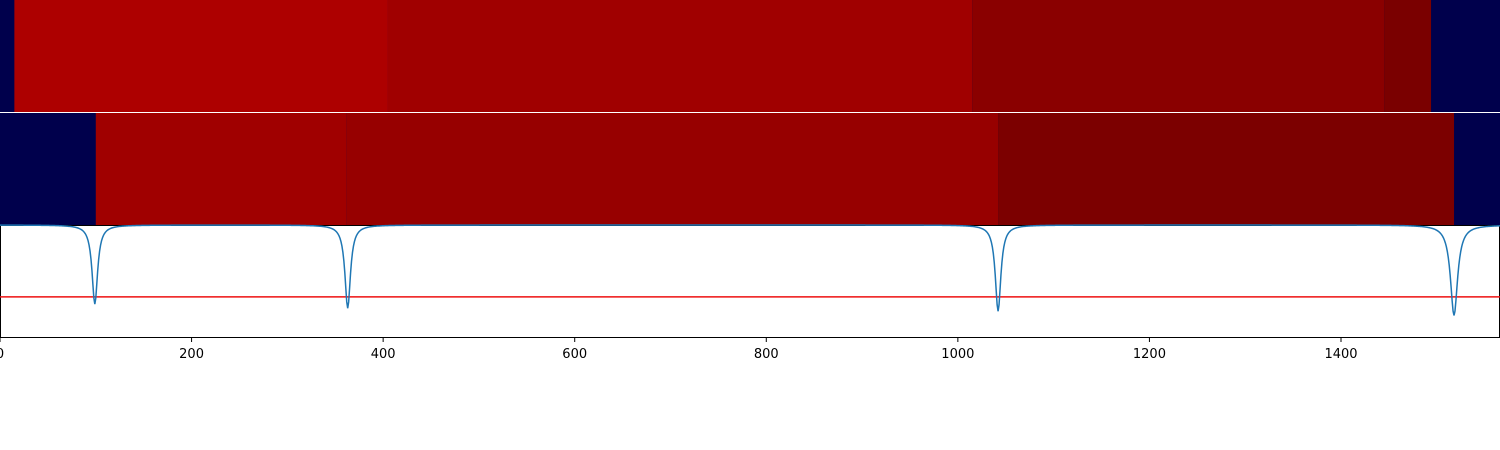  I want to click on x-tick-label: 600, so click(574, 354).